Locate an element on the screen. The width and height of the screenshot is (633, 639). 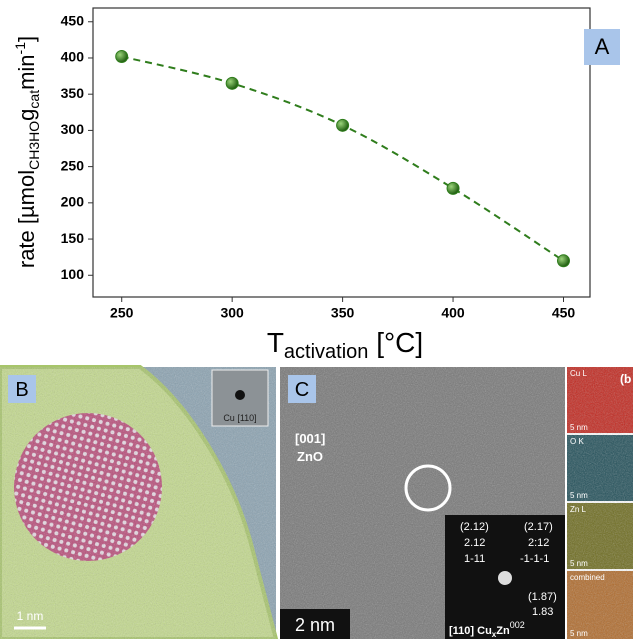
fft-center is located at coordinates (505, 578).